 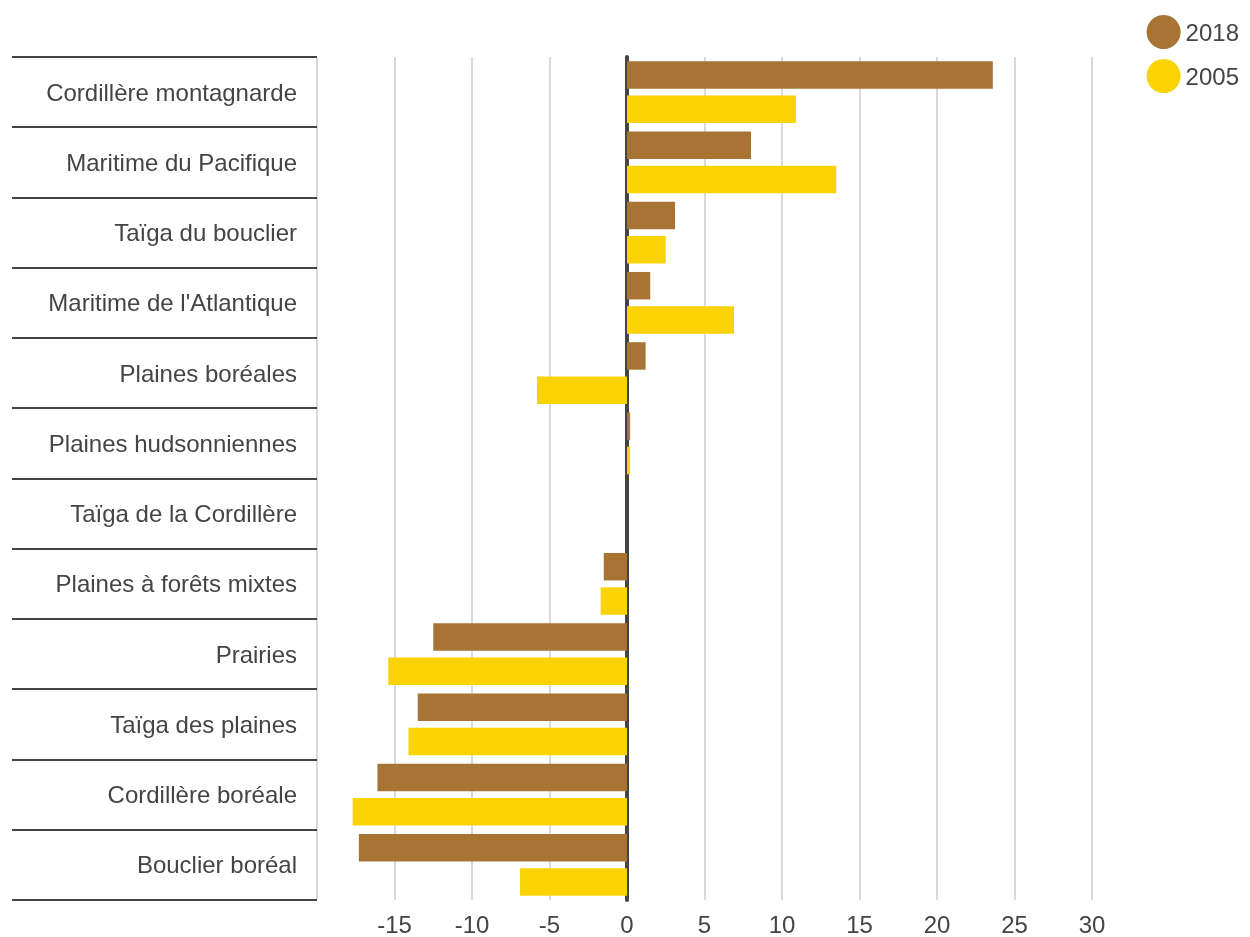 I want to click on y-tick-label: Taïga de la Cordillère, so click(x=183, y=514).